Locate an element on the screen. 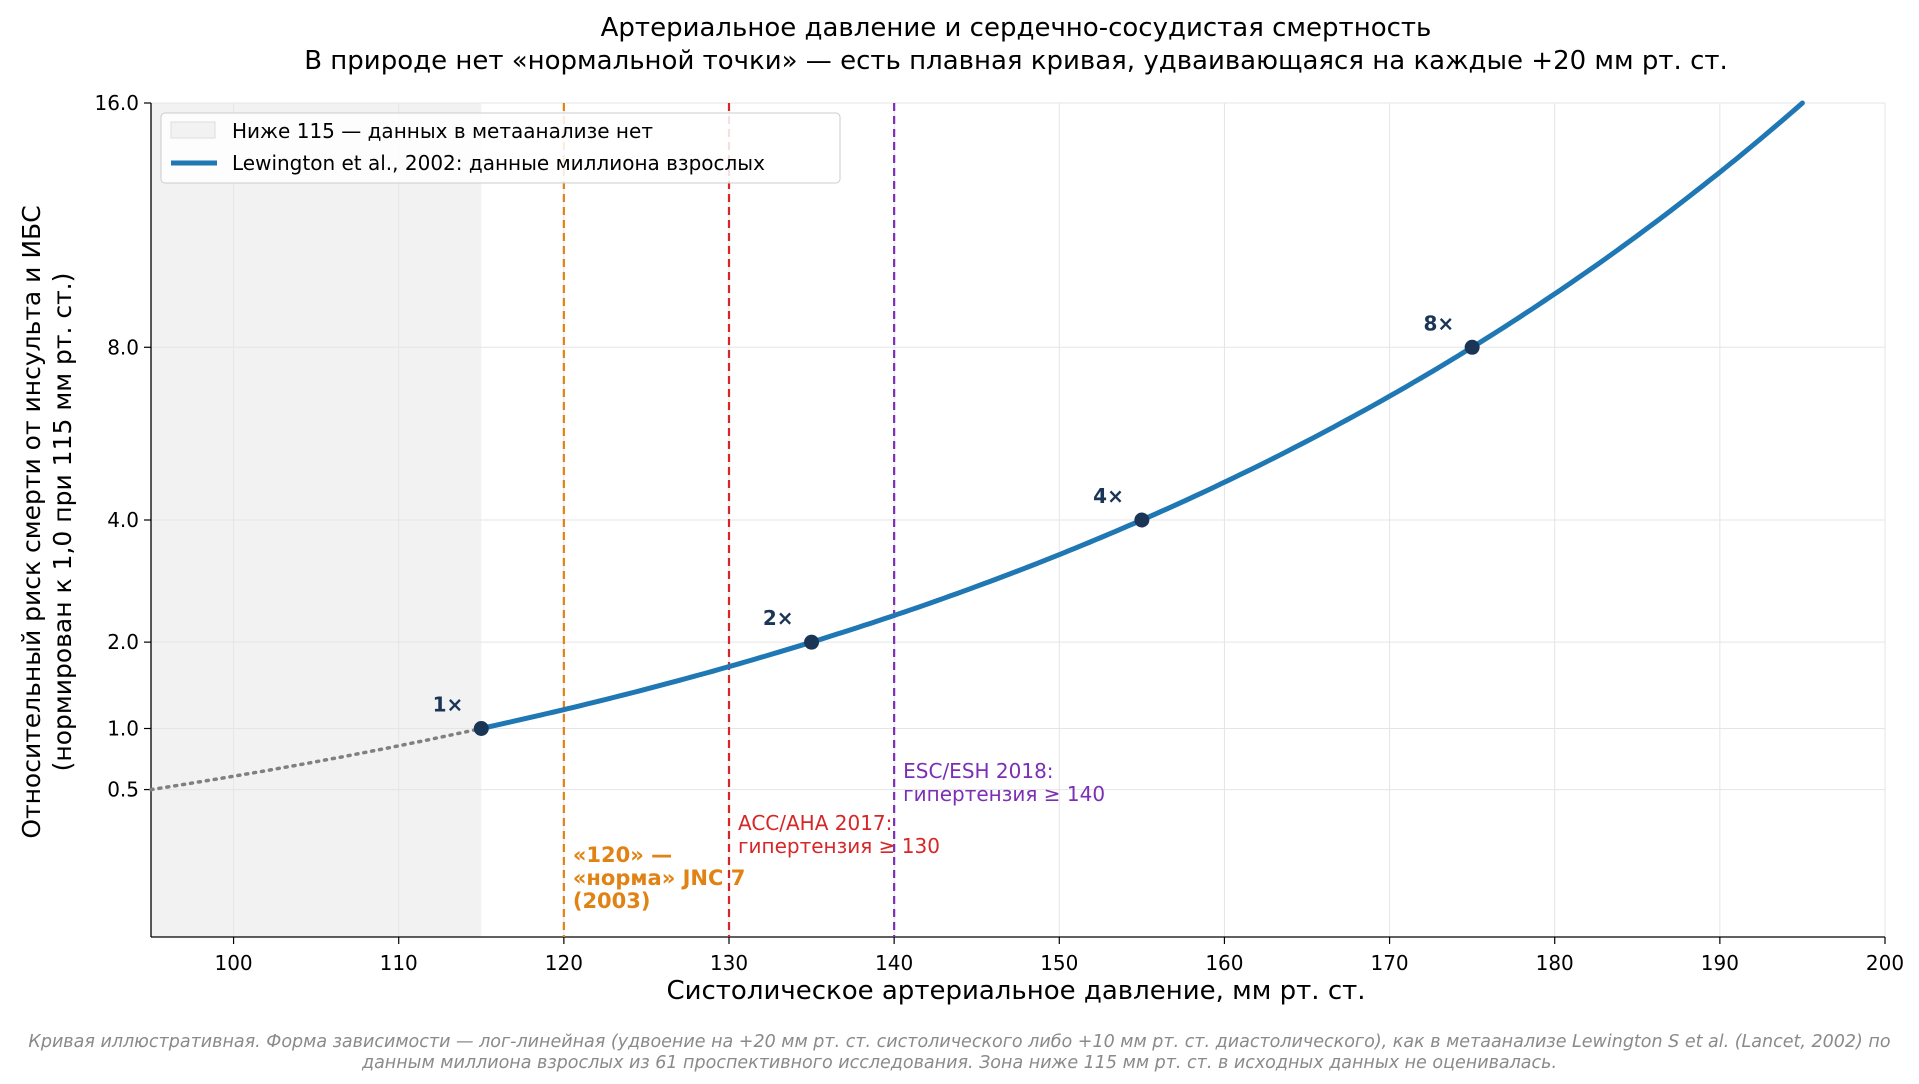 Image resolution: width=1919 pixels, height=1084 pixels. y-tick-label: 2.0 is located at coordinates (123, 642).